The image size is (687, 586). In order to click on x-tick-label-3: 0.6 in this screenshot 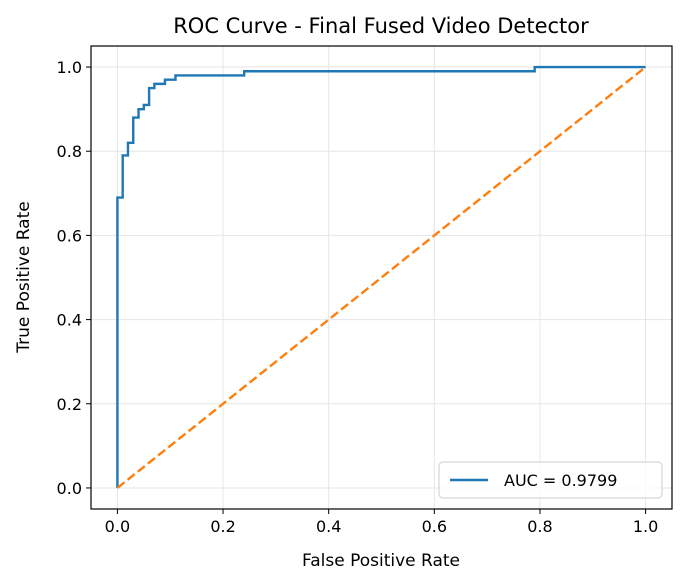, I will do `click(434, 526)`.